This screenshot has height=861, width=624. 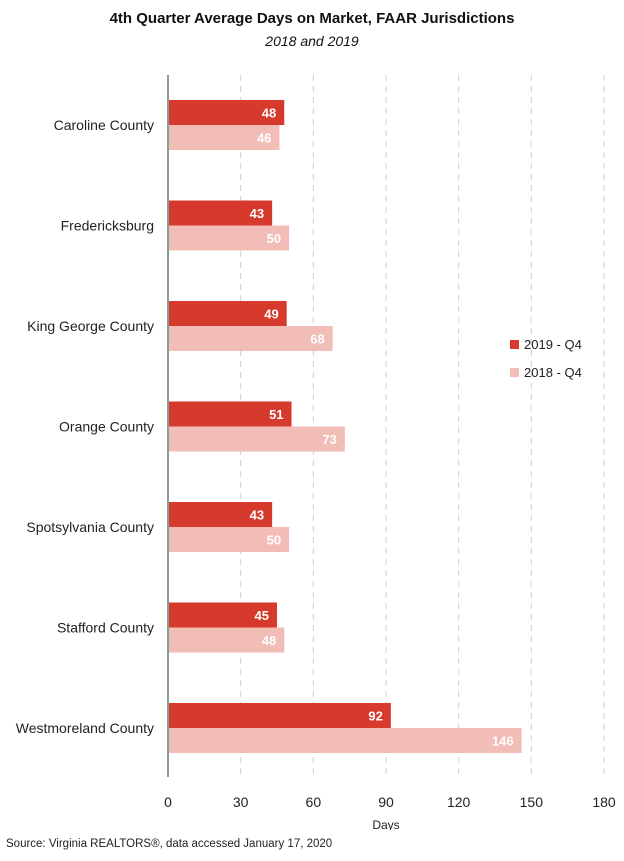 What do you see at coordinates (90, 527) in the screenshot?
I see `category-label: Spotsylvania County` at bounding box center [90, 527].